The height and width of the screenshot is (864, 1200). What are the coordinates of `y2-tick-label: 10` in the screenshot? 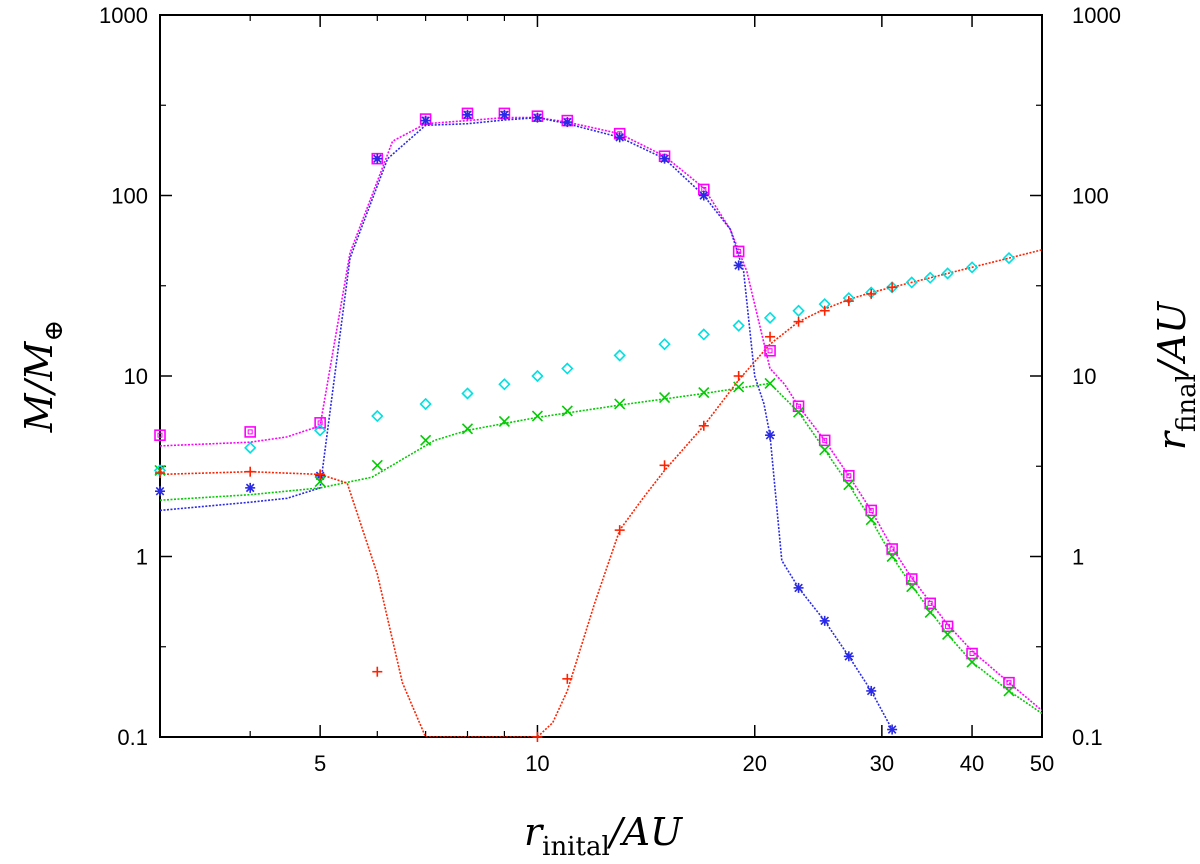 It's located at (1084, 376).